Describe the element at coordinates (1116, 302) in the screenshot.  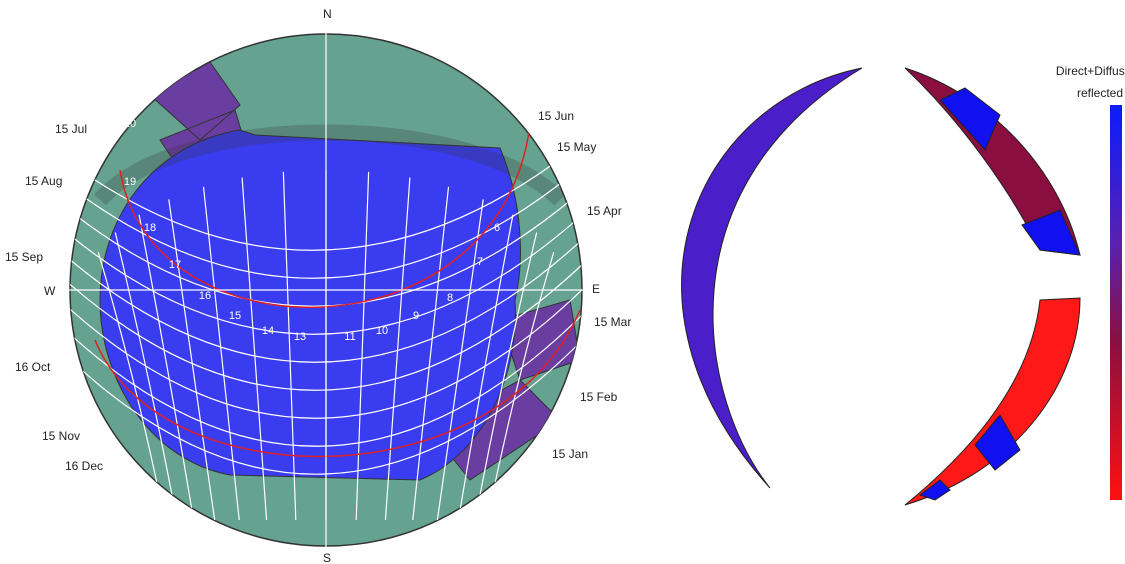
I see `legend-bar` at that location.